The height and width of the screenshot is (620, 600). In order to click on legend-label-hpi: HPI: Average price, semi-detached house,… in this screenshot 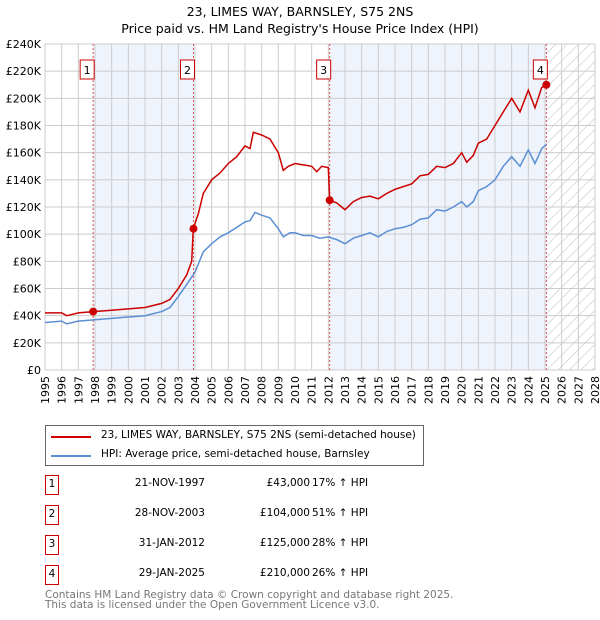, I will do `click(235, 454)`.